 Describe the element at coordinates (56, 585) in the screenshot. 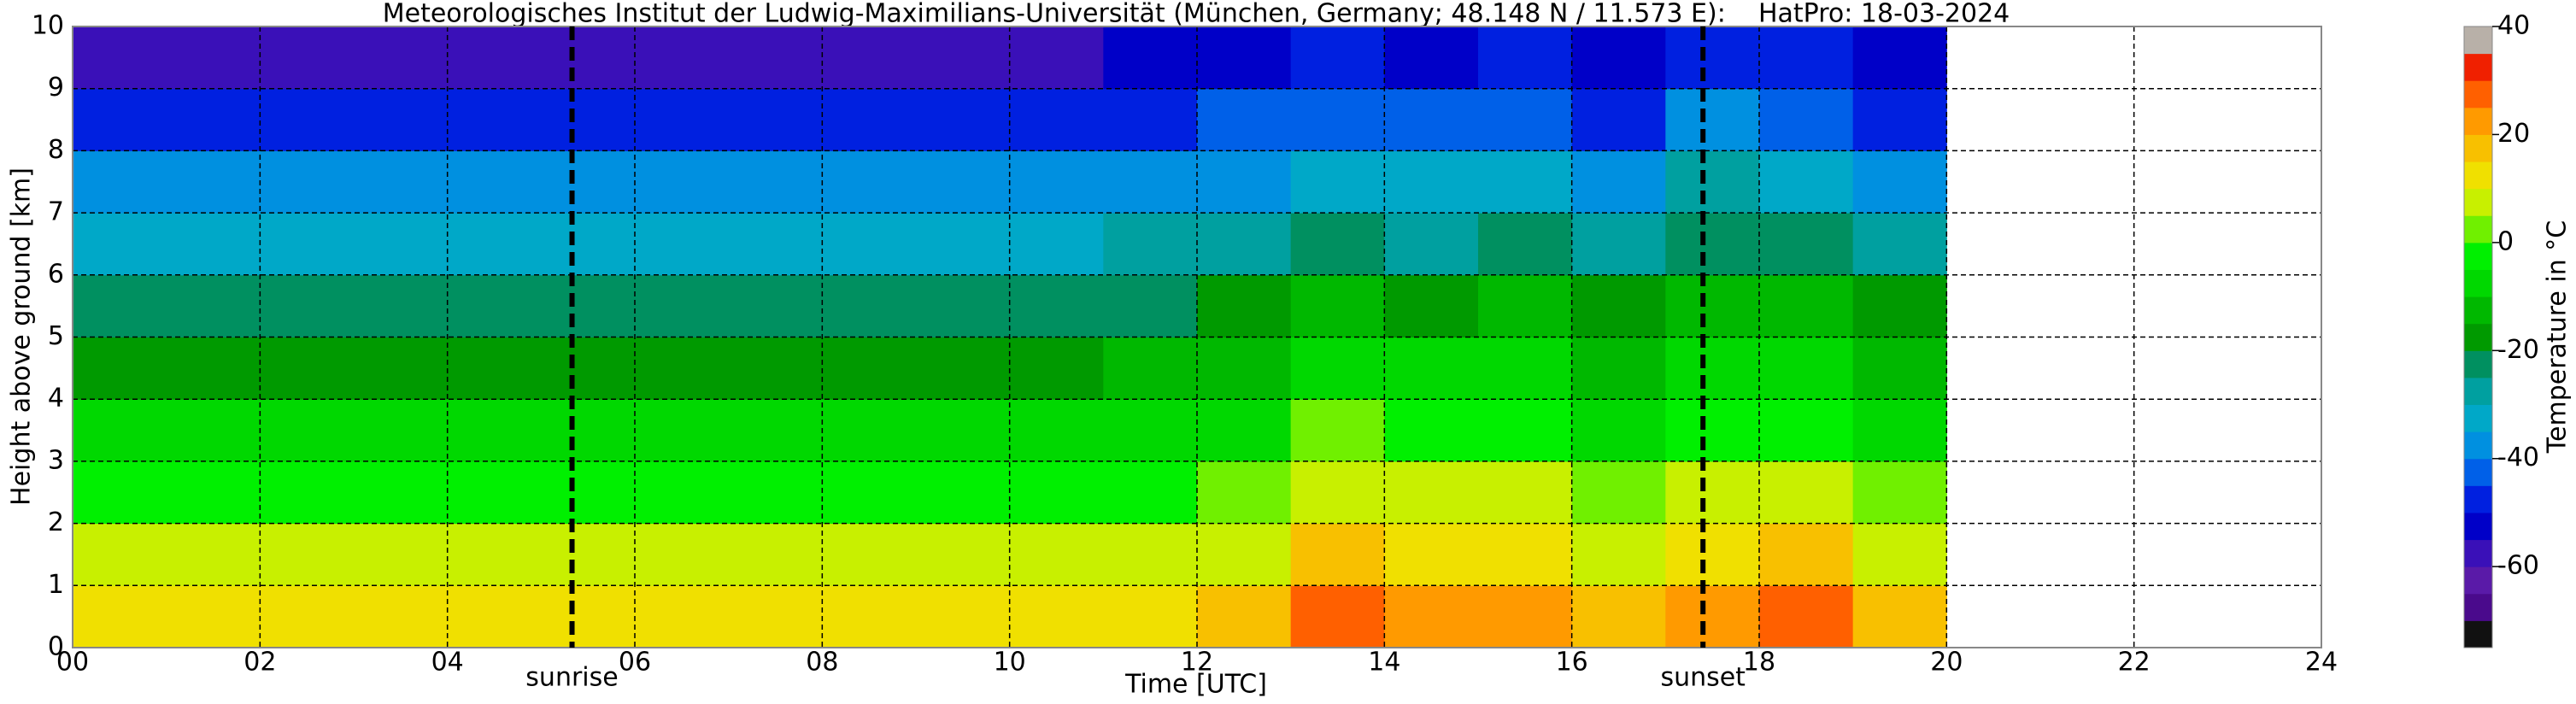

I see `y-tick-label: 1` at that location.